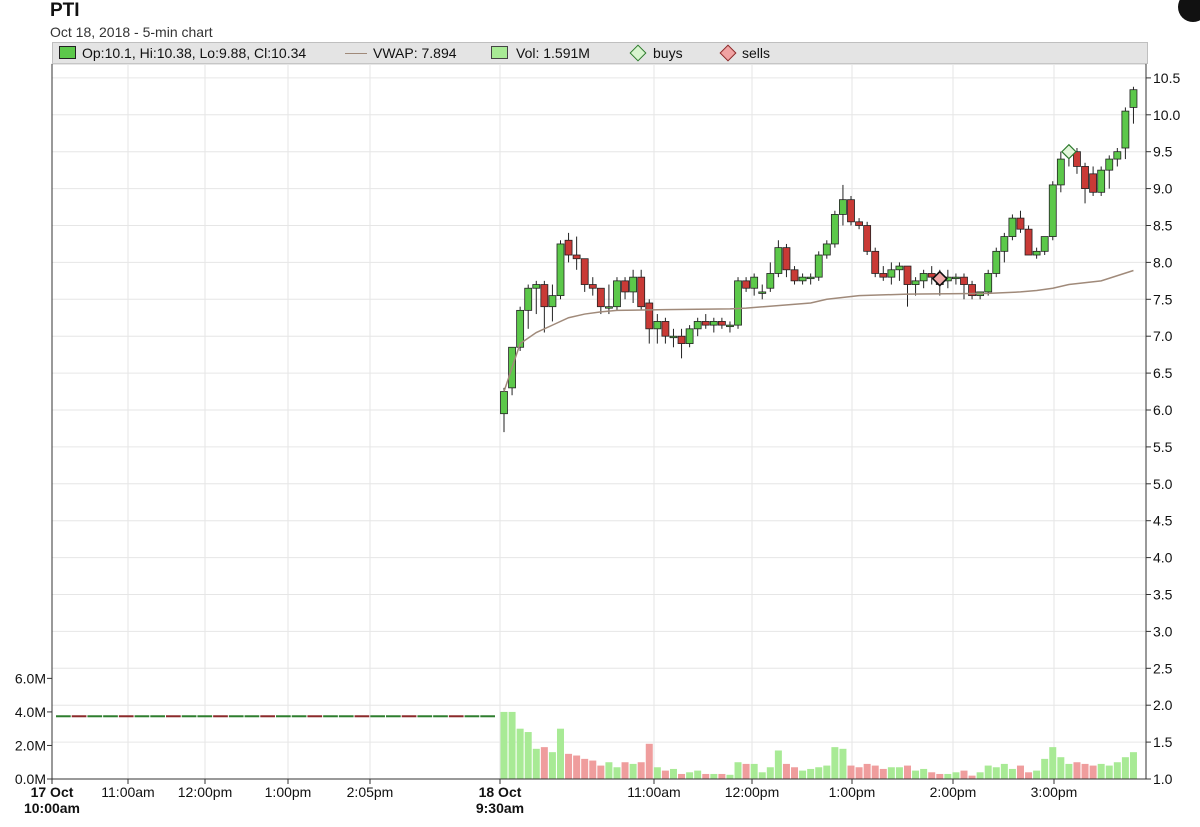  I want to click on price-tick-label: 6.0, so click(1163, 410).